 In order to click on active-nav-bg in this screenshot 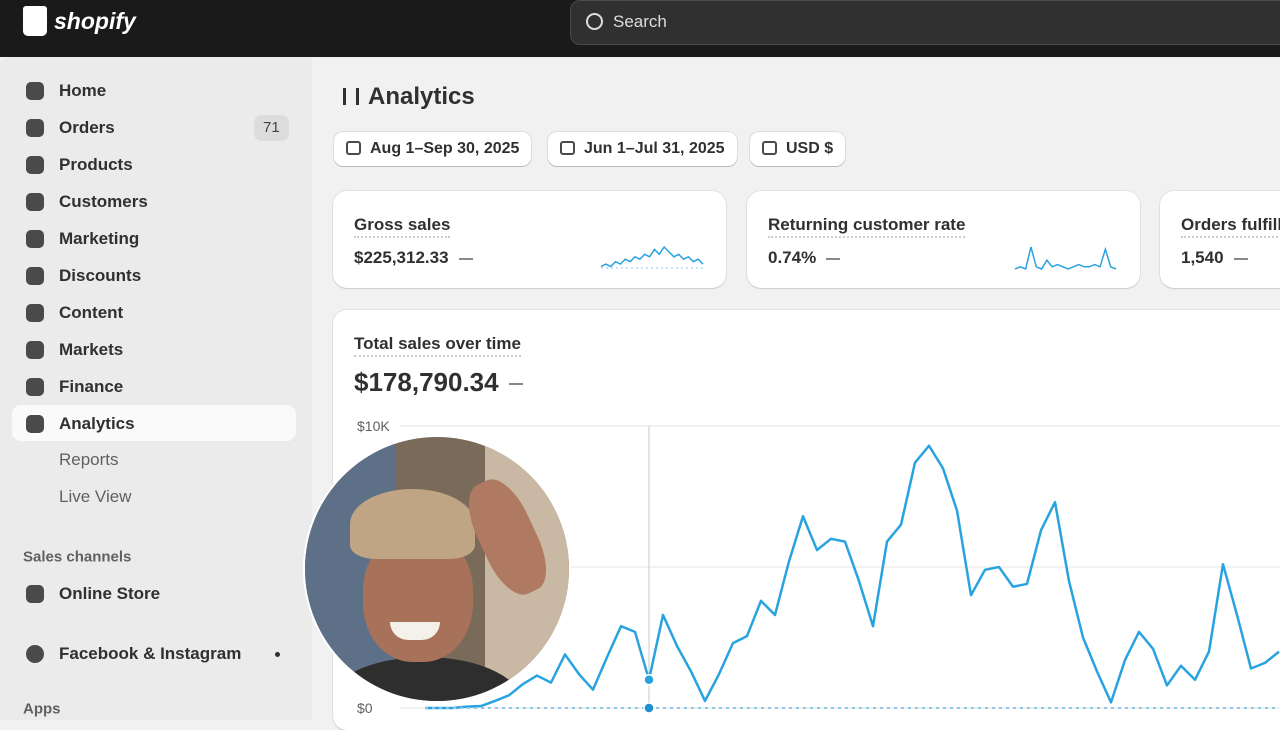, I will do `click(154, 423)`.